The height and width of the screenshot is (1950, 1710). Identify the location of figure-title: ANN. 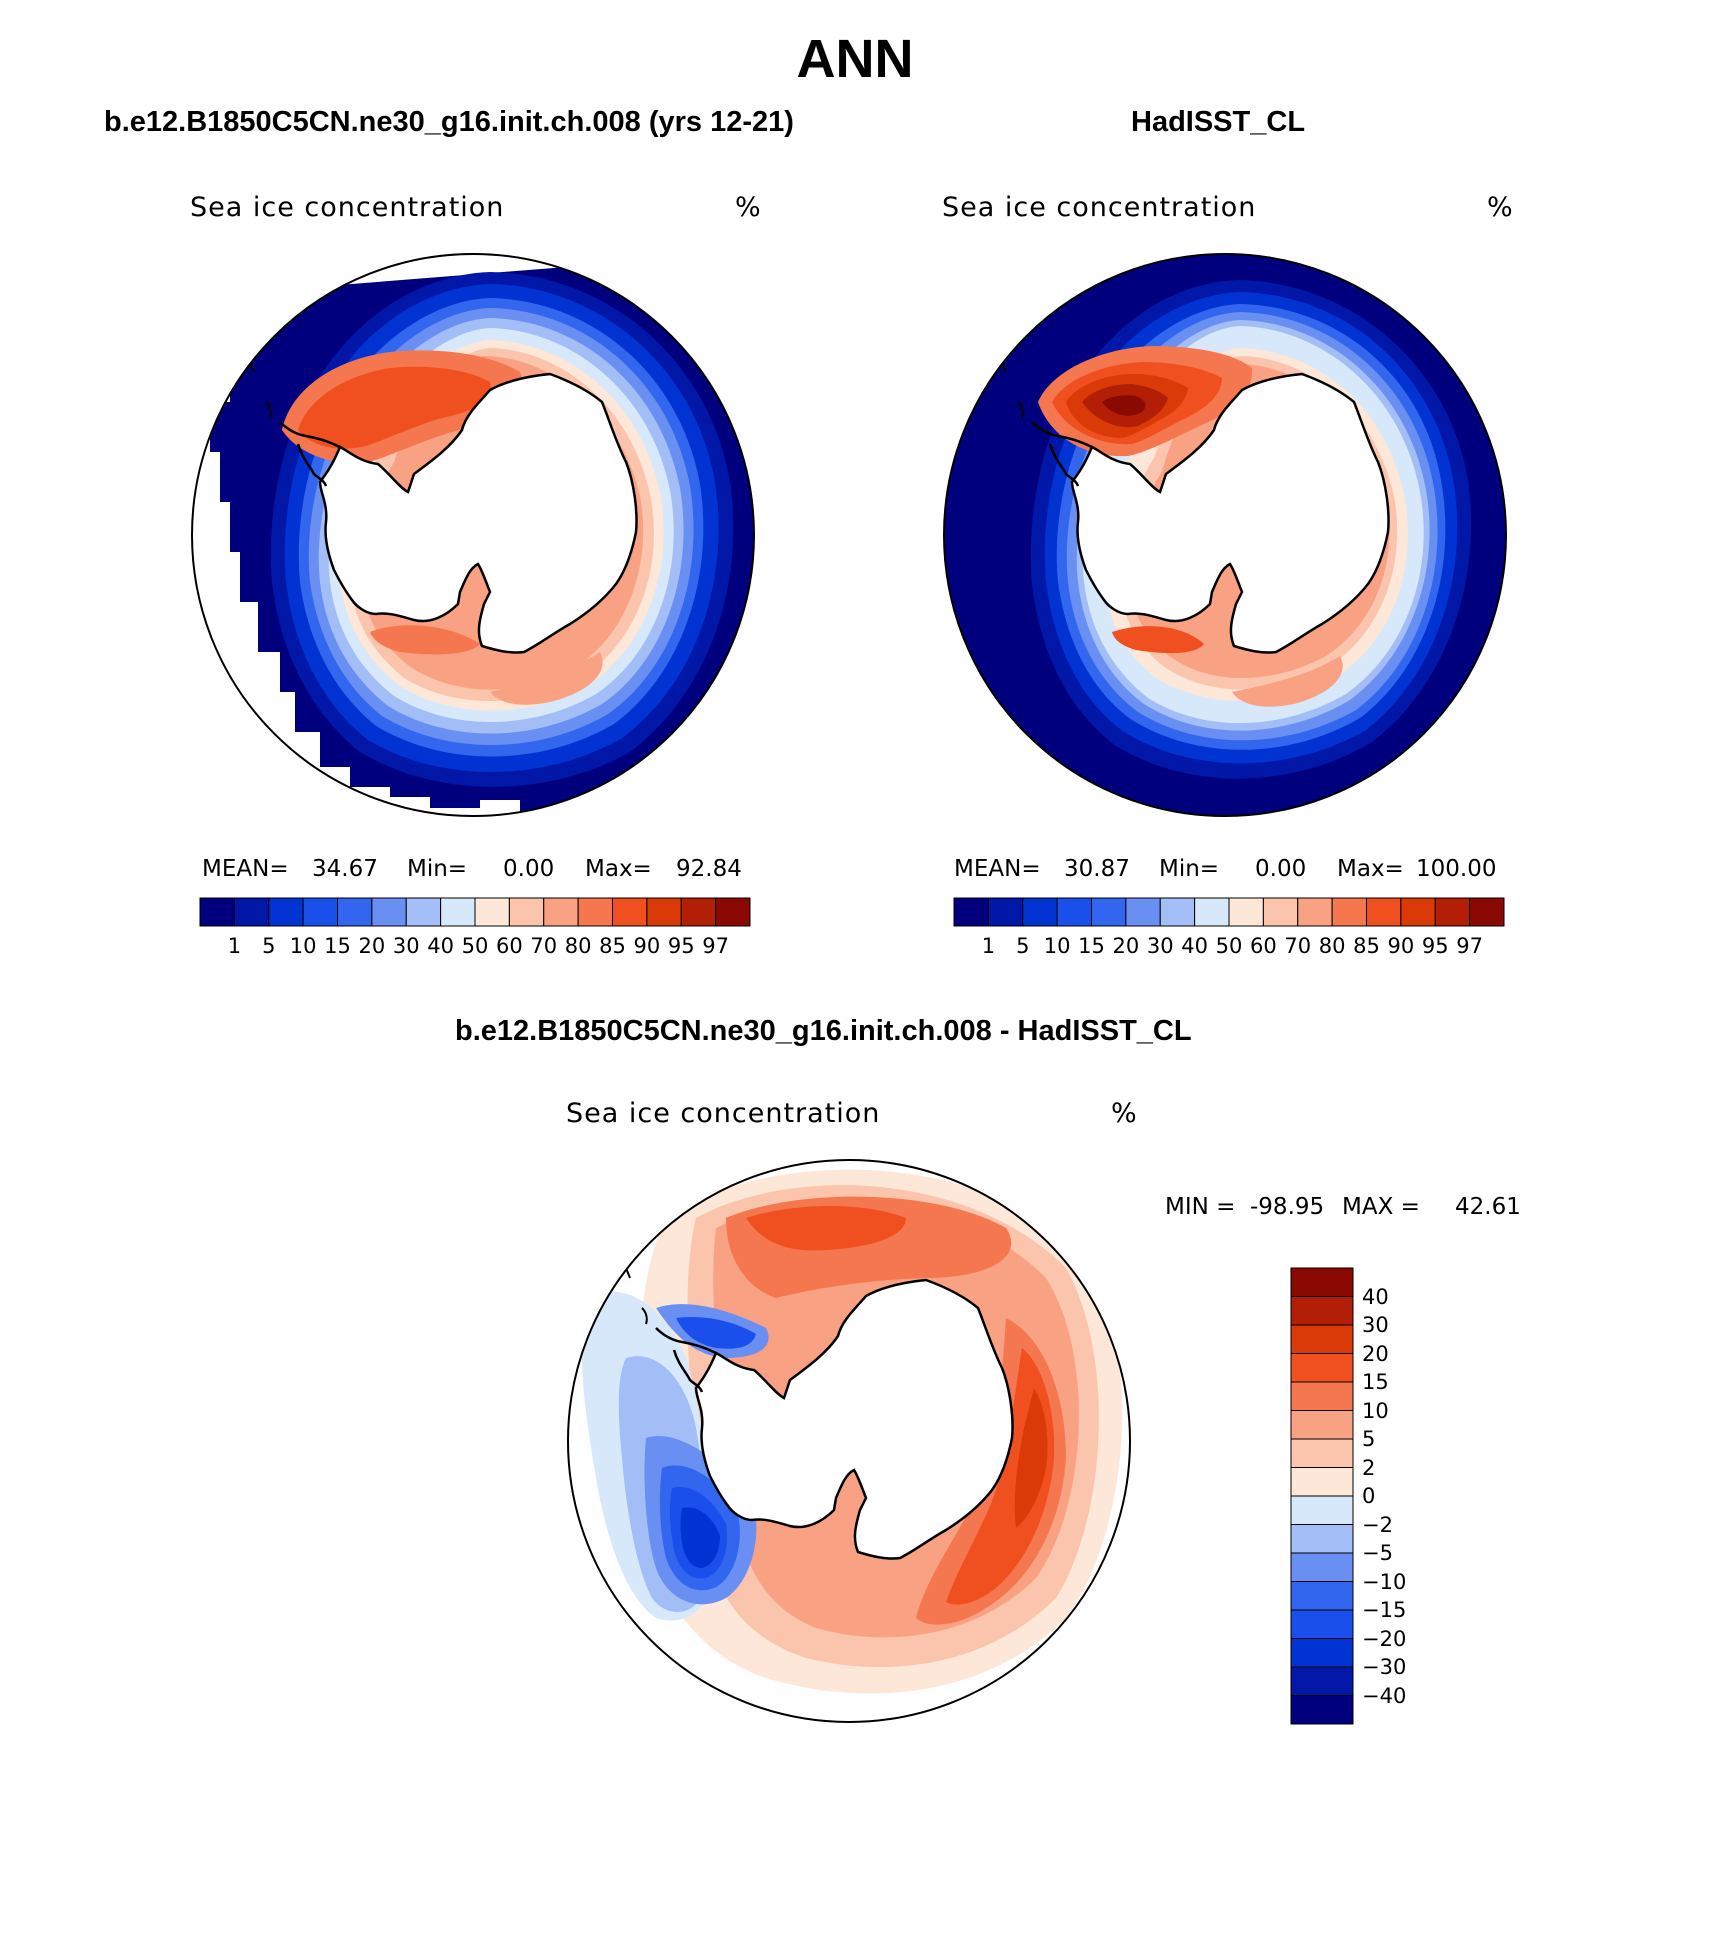
(855, 59).